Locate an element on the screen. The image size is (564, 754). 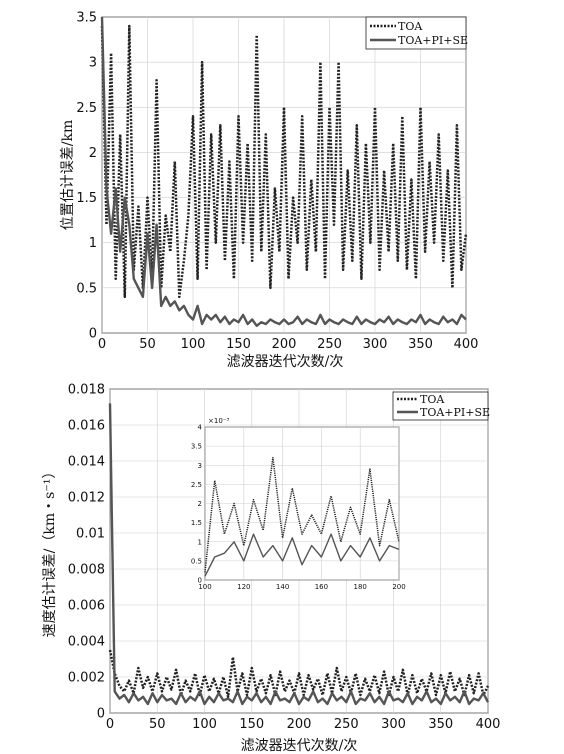
x-tick-label: 140 is located at coordinates (282, 587).